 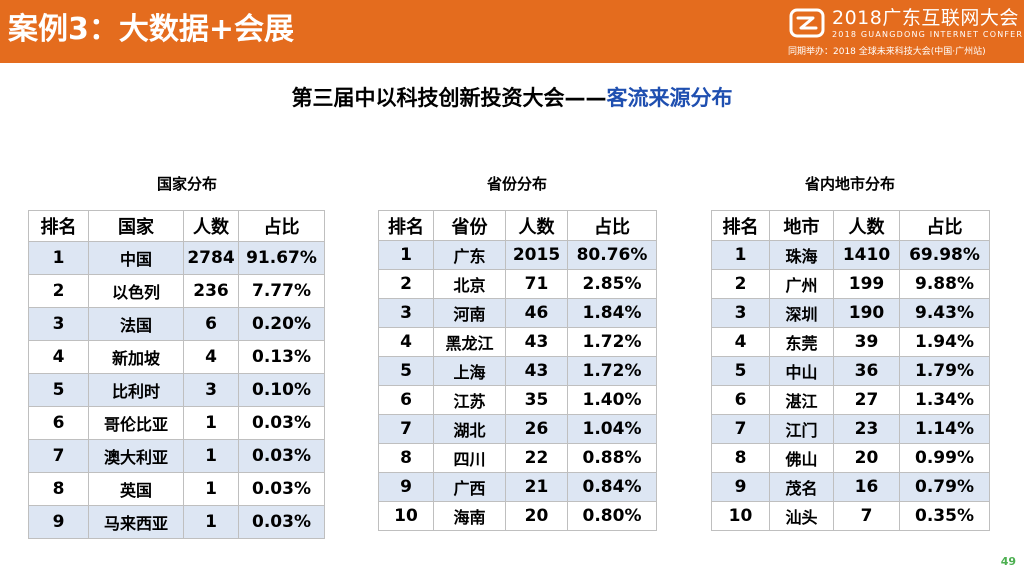 What do you see at coordinates (850, 487) in the screenshot?
I see `table-row: 9 茂名 16 0.79%` at bounding box center [850, 487].